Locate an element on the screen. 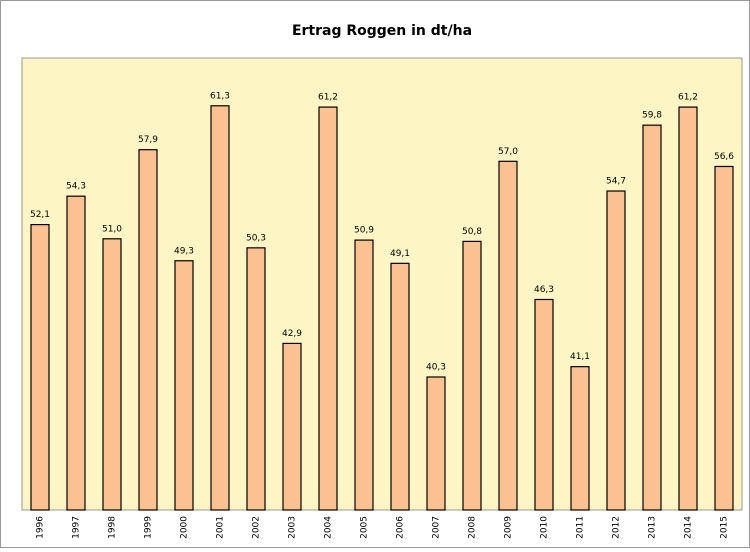 This screenshot has width=750, height=552. value-label: 50,3 is located at coordinates (256, 238).